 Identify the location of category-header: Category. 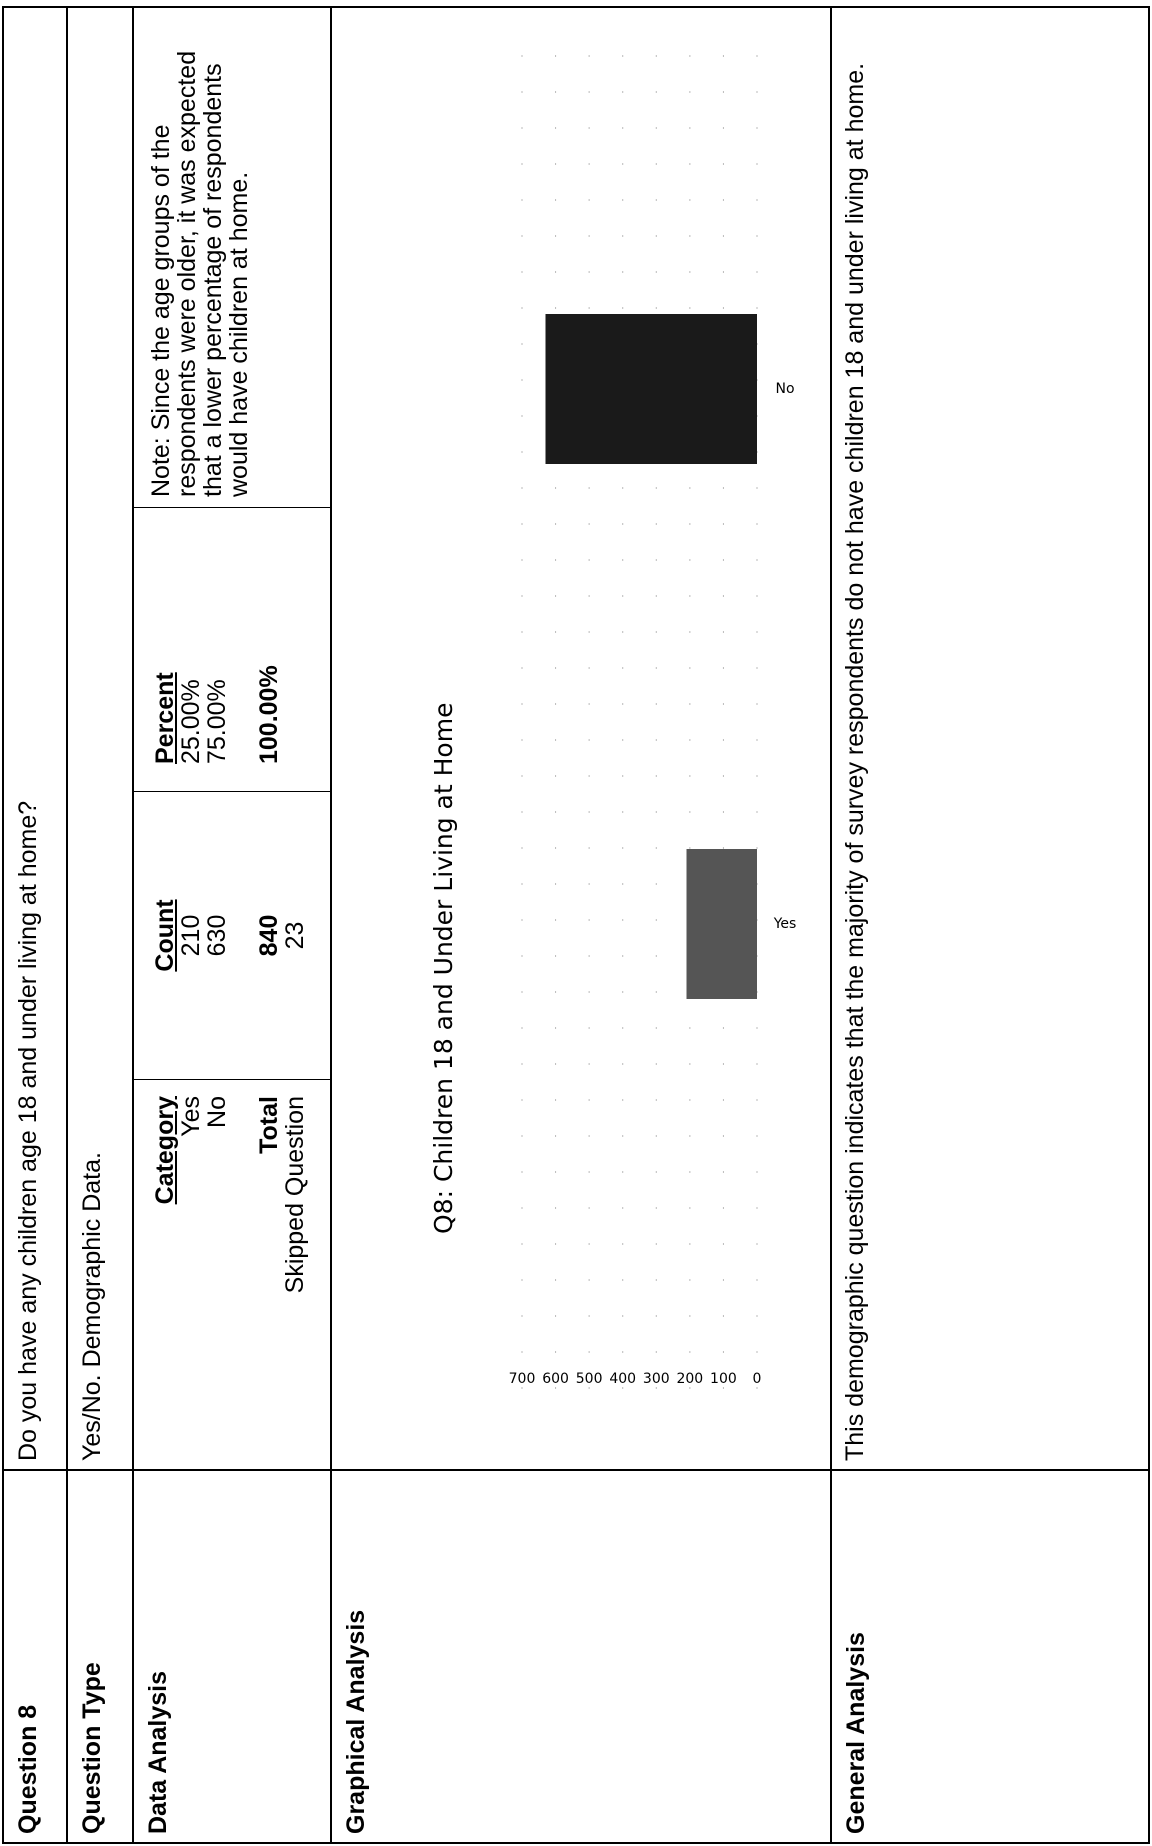
(165, 1150).